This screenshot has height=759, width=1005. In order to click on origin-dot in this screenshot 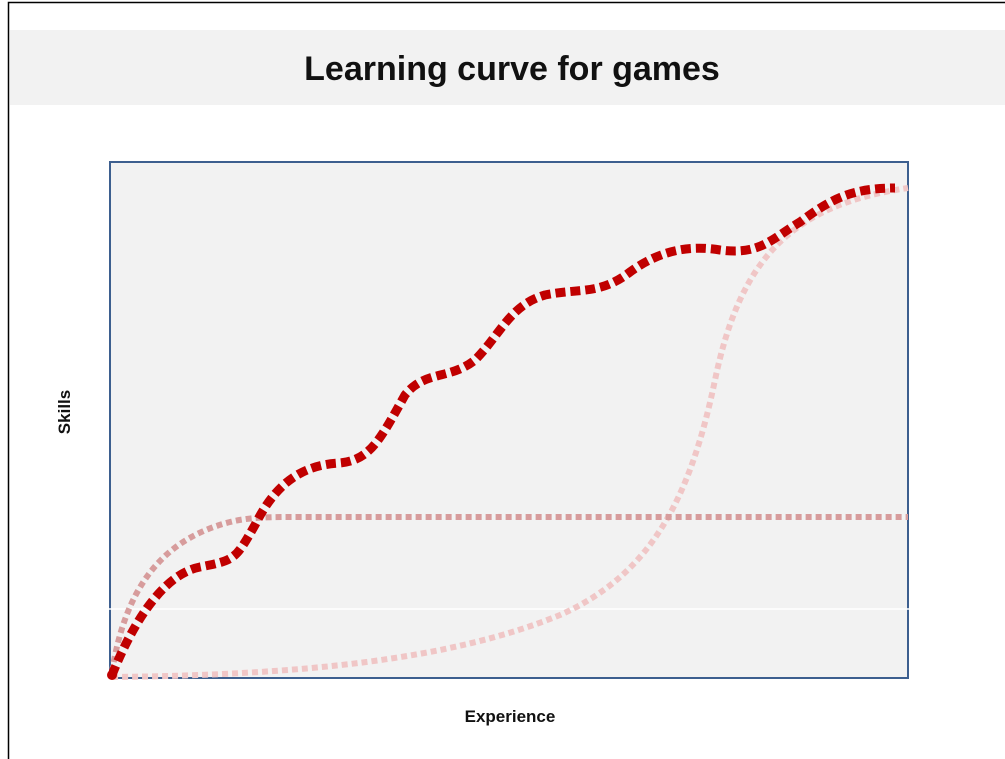, I will do `click(112, 675)`.